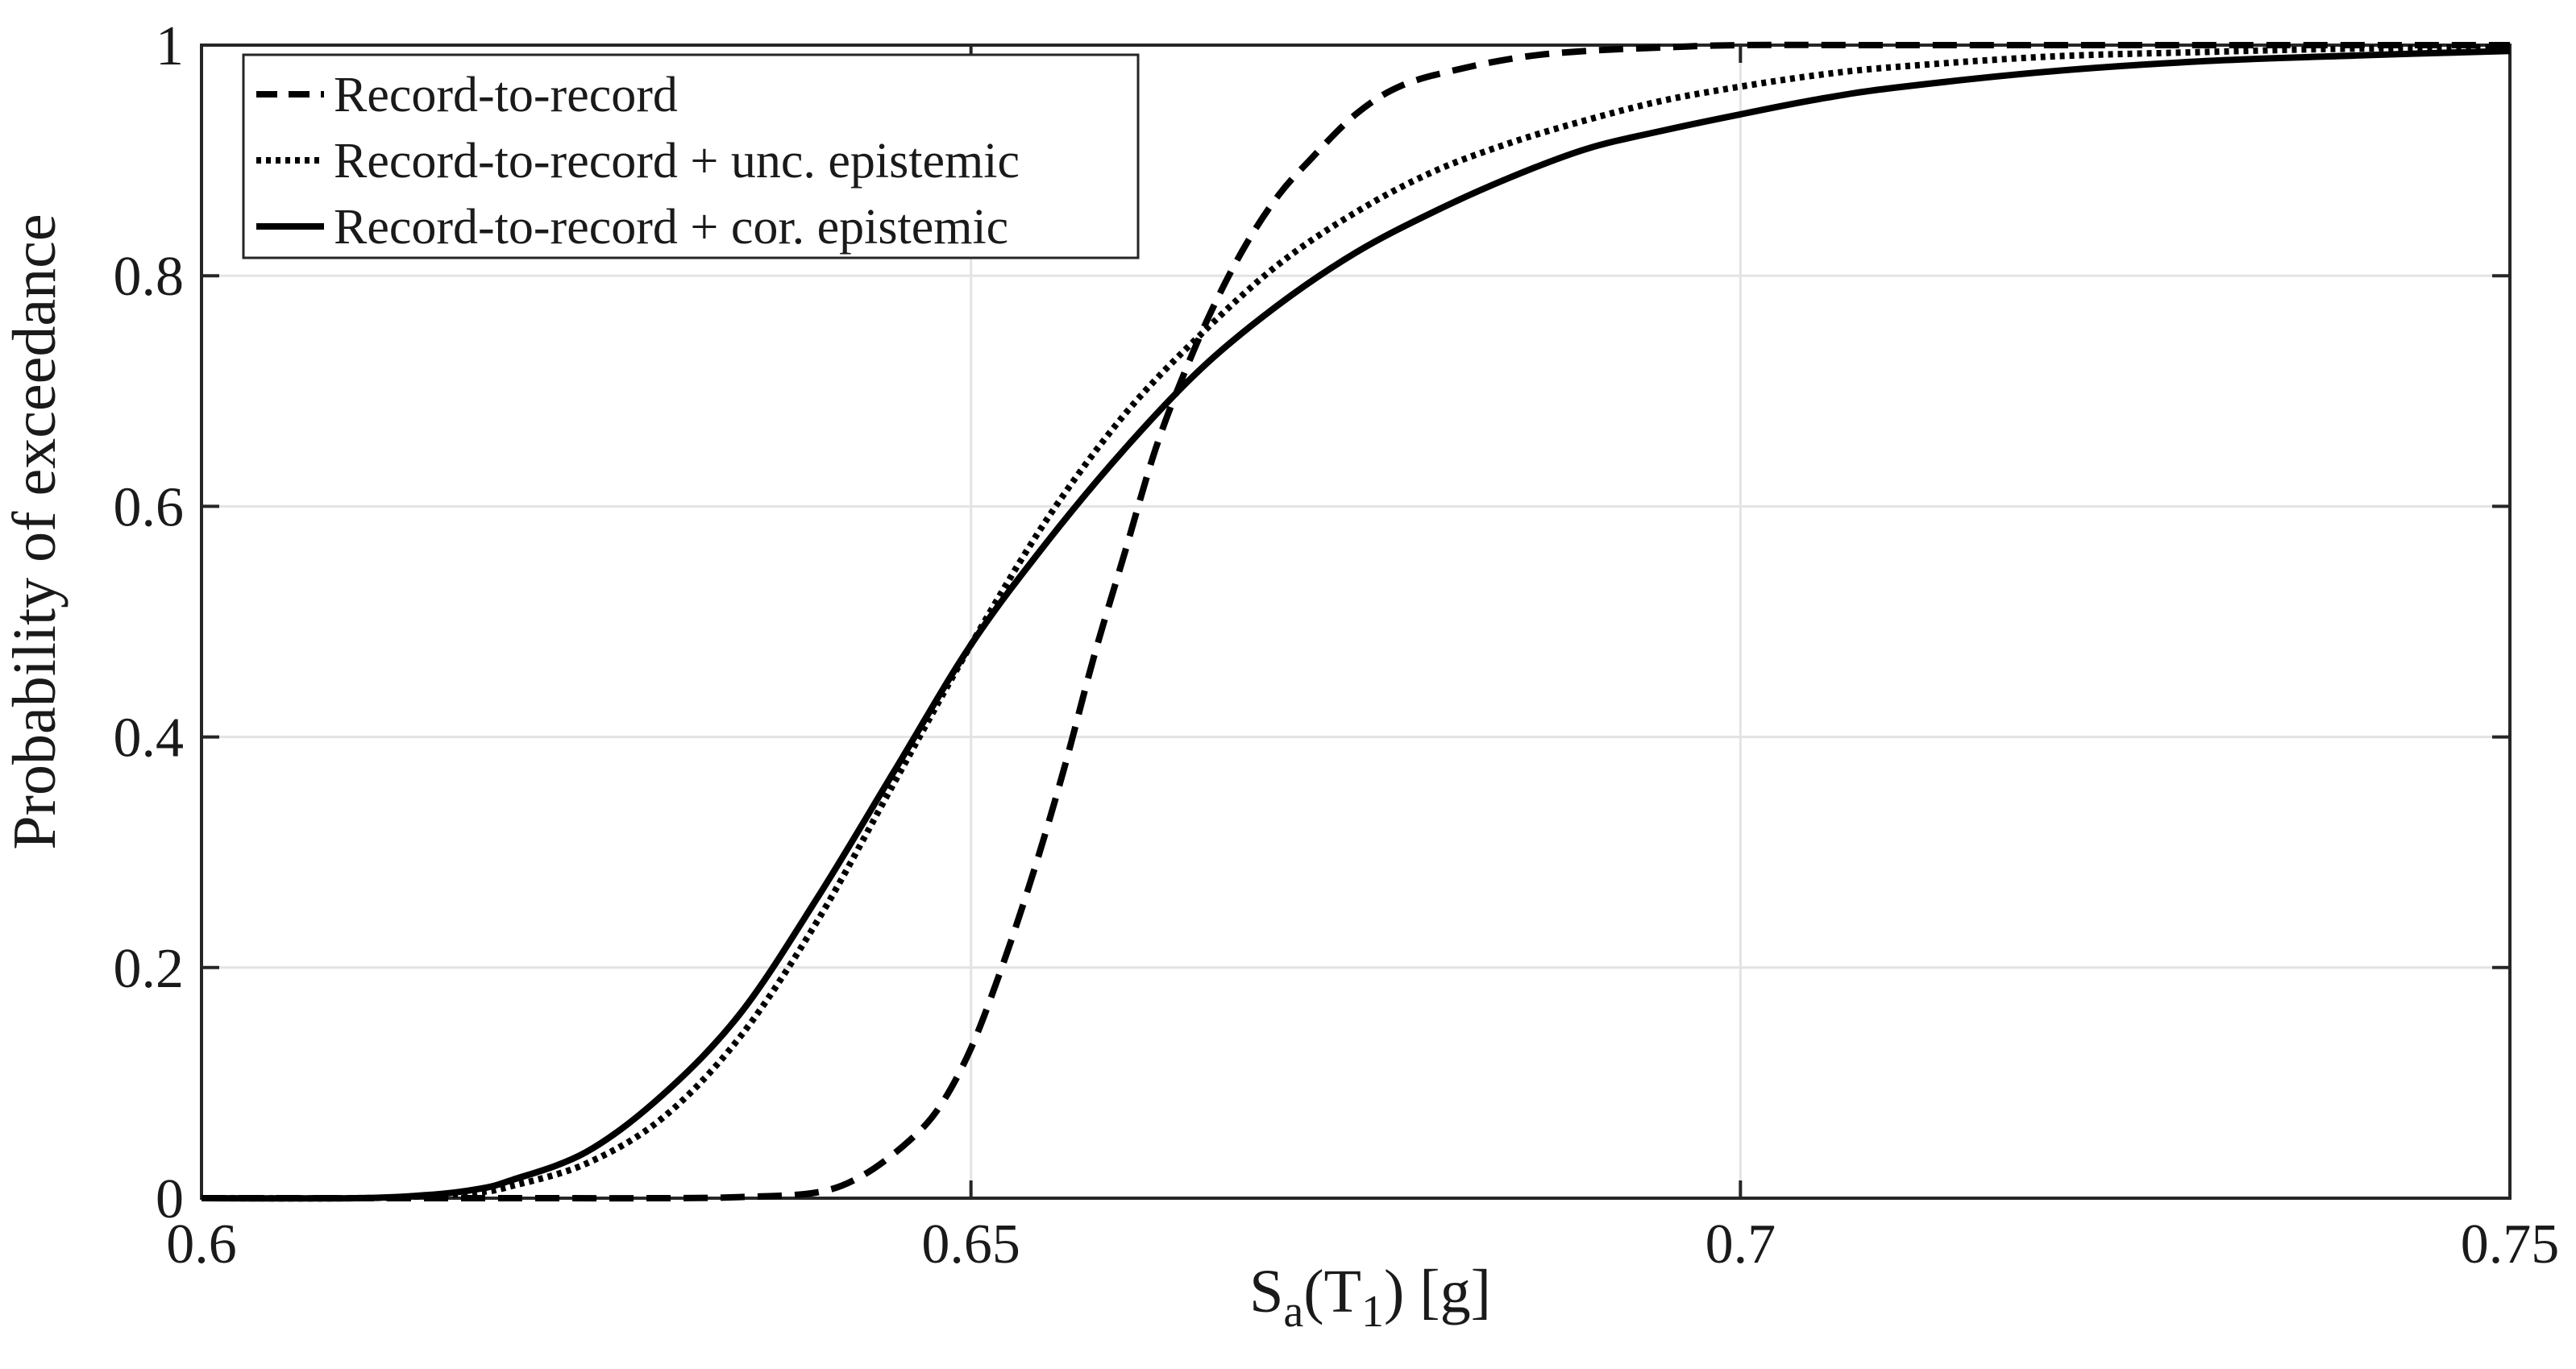  Describe the element at coordinates (1437, 1291) in the screenshot. I see `x-axis-label-unit: ) [g]` at that location.